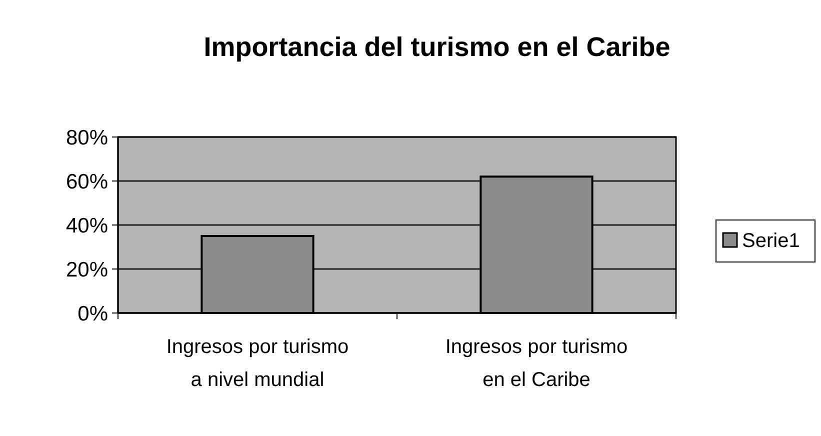 The width and height of the screenshot is (821, 436). Describe the element at coordinates (87, 182) in the screenshot. I see `y-tick-label: 60%` at that location.